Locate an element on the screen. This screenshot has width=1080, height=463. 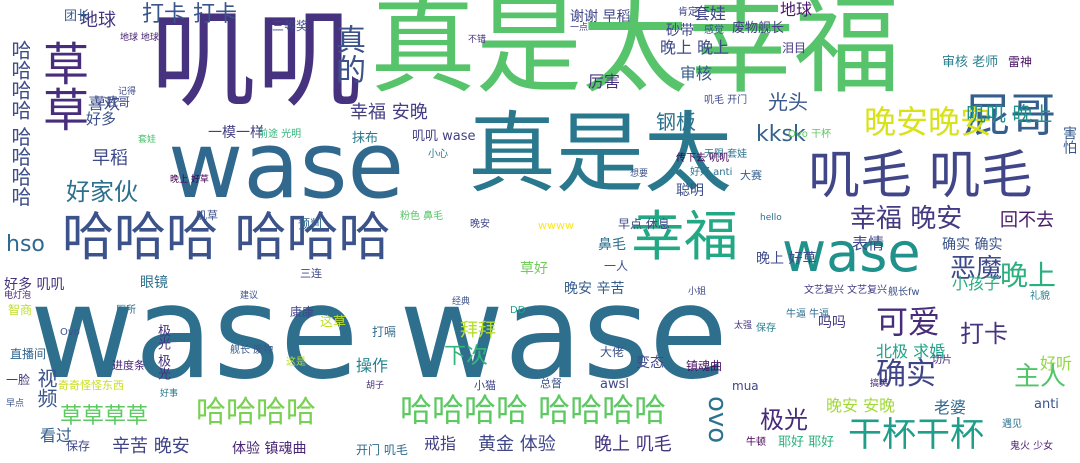
word: 切片 is located at coordinates (942, 360).